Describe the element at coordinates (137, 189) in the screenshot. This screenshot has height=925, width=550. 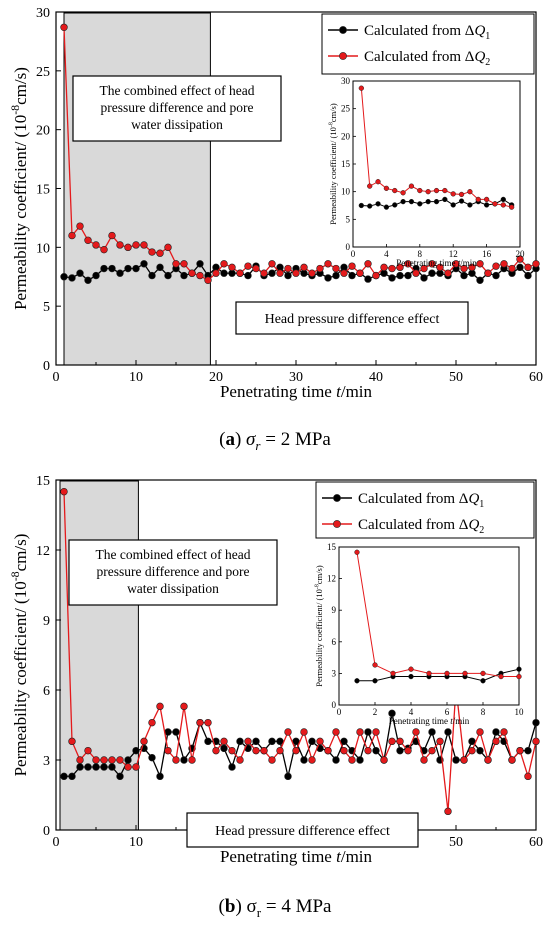
I see `shaded-region` at that location.